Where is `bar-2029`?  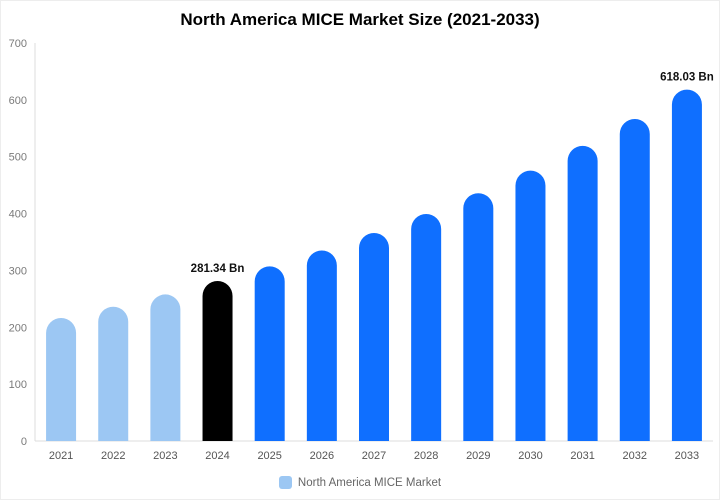
bar-2029 is located at coordinates (478, 317).